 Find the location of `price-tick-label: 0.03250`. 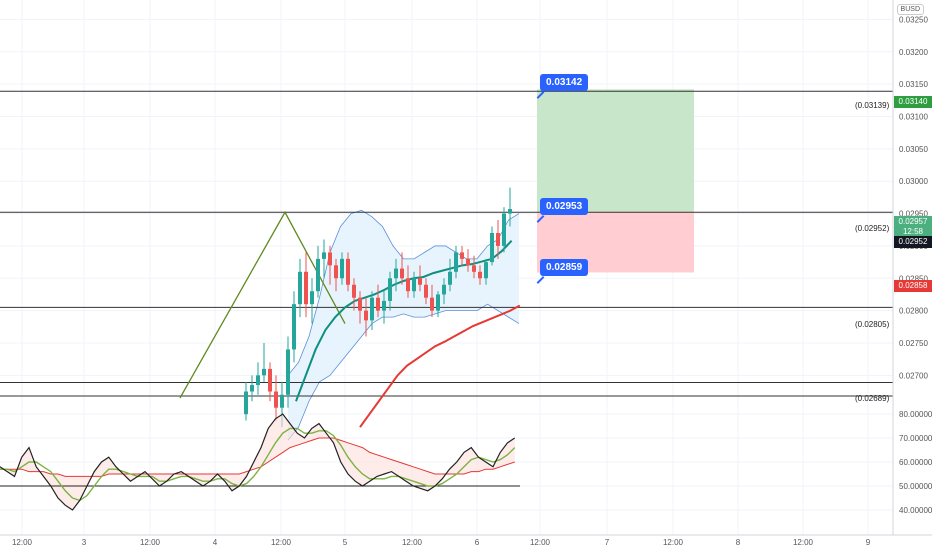

price-tick-label: 0.03250 is located at coordinates (913, 19).